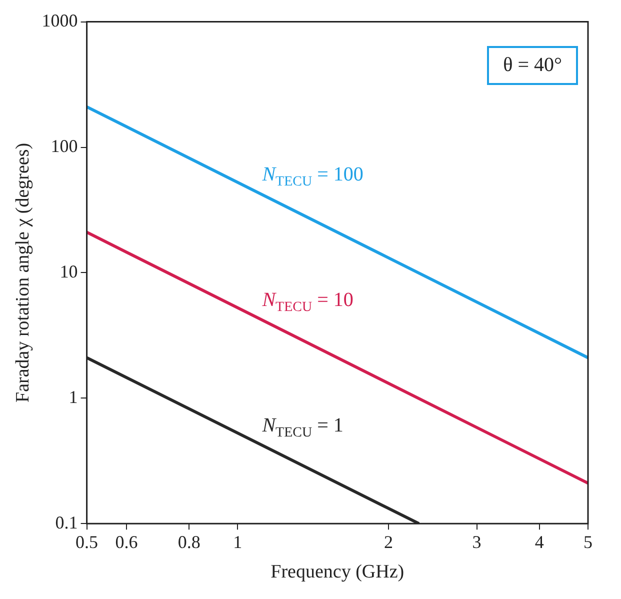 Image resolution: width=621 pixels, height=599 pixels. Describe the element at coordinates (73, 396) in the screenshot. I see `y-tick-label: 1` at that location.